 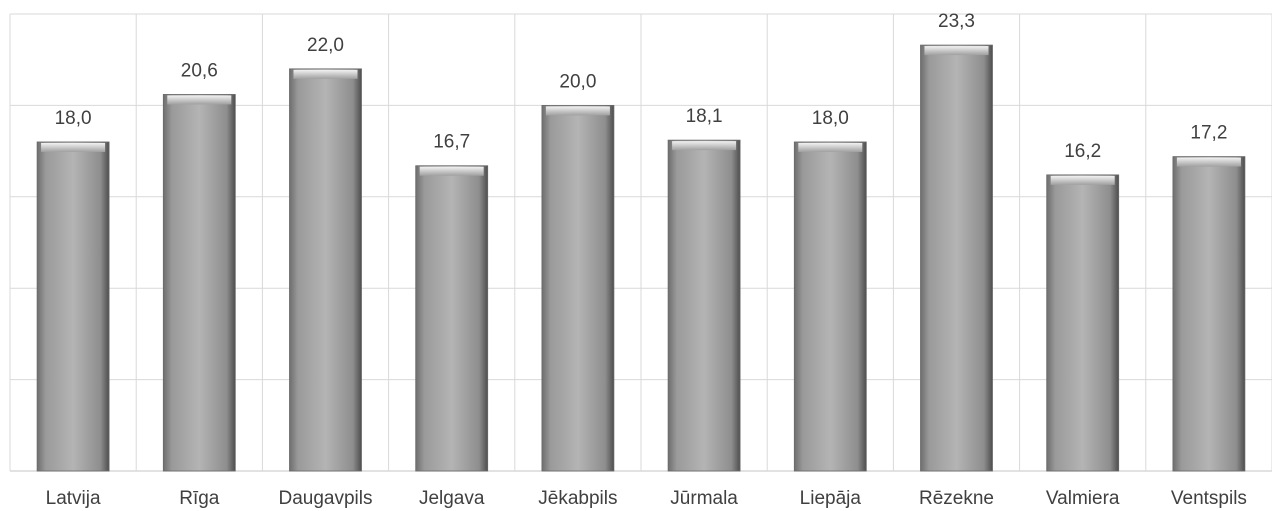 What do you see at coordinates (1082, 151) in the screenshot?
I see `data-label: 16,2` at bounding box center [1082, 151].